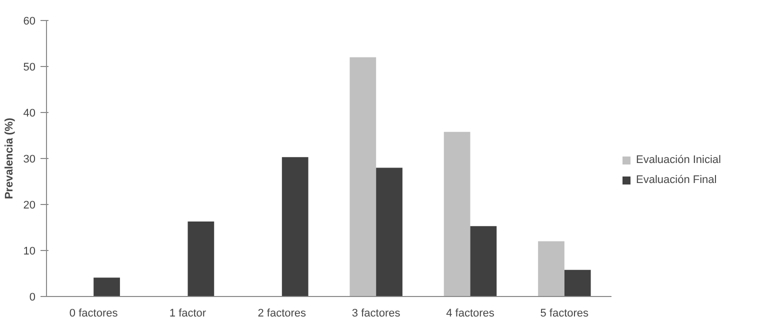  I want to click on y-tick-label: 20, so click(29, 206).